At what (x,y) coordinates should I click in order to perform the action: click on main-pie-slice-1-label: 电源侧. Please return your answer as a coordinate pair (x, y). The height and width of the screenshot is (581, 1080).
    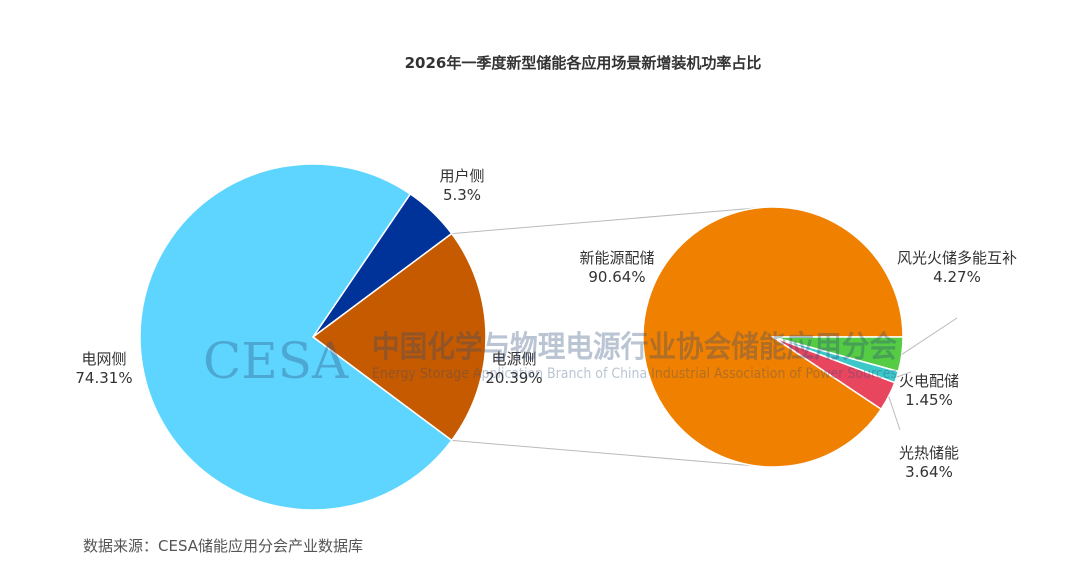
    Looking at the image, I should click on (513, 359).